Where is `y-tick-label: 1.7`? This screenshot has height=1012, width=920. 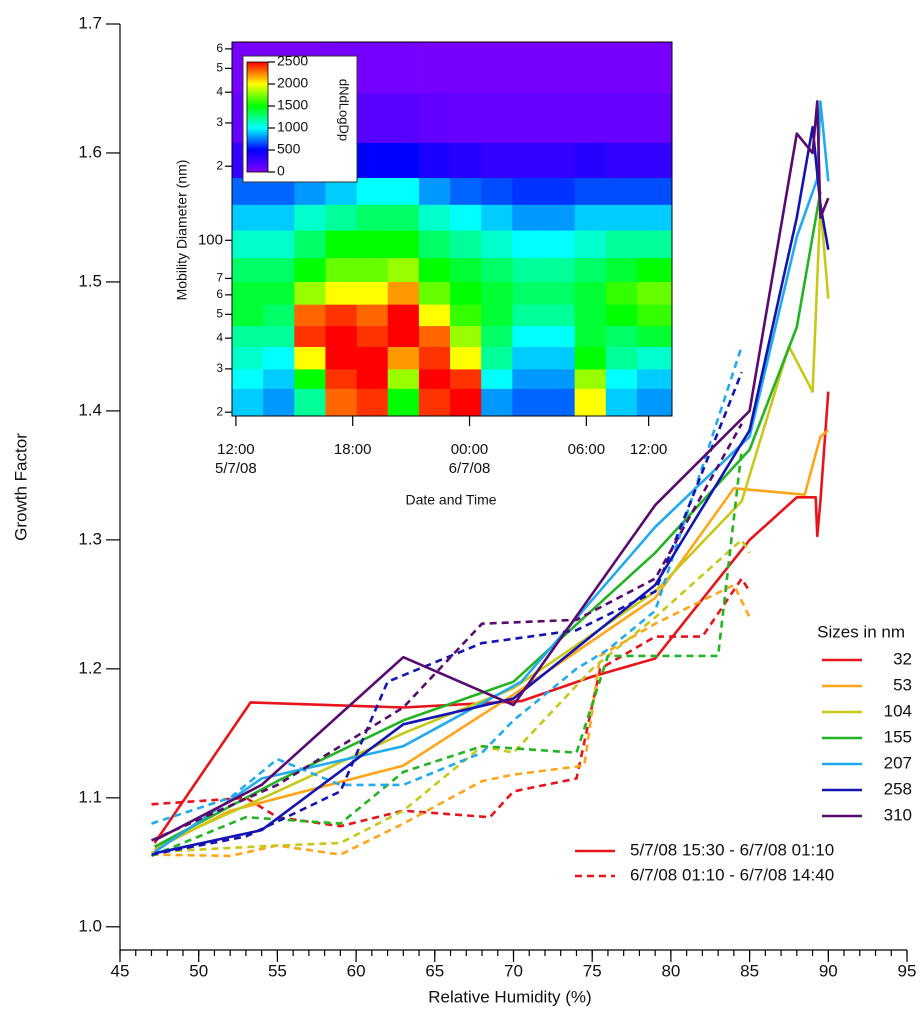 y-tick-label: 1.7 is located at coordinates (90, 22).